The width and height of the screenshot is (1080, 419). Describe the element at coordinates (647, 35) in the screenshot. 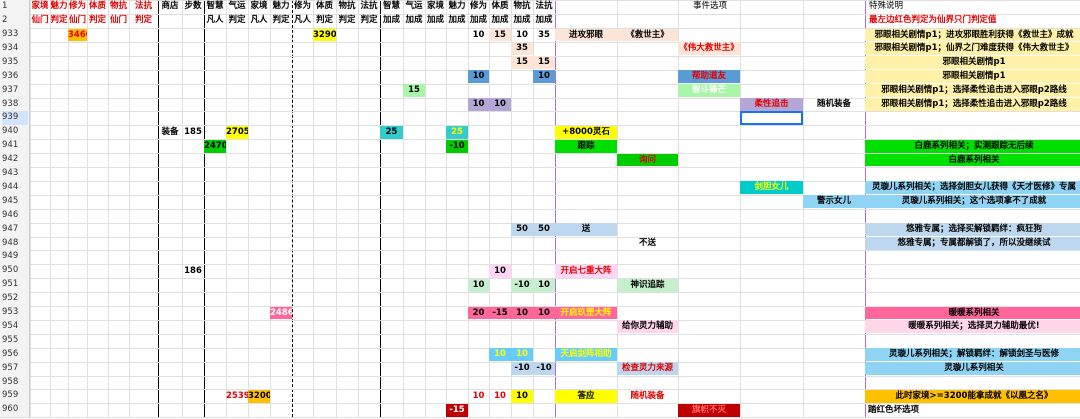

I see `cell: 《救世主》` at that location.